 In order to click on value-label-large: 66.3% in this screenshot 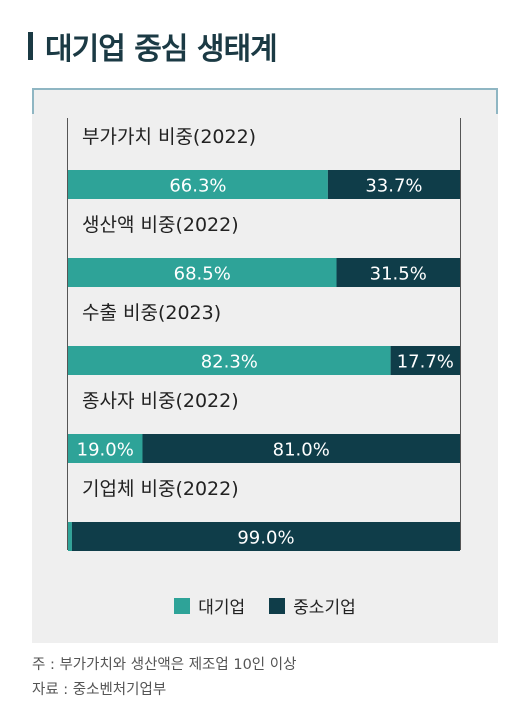, I will do `click(197, 186)`.